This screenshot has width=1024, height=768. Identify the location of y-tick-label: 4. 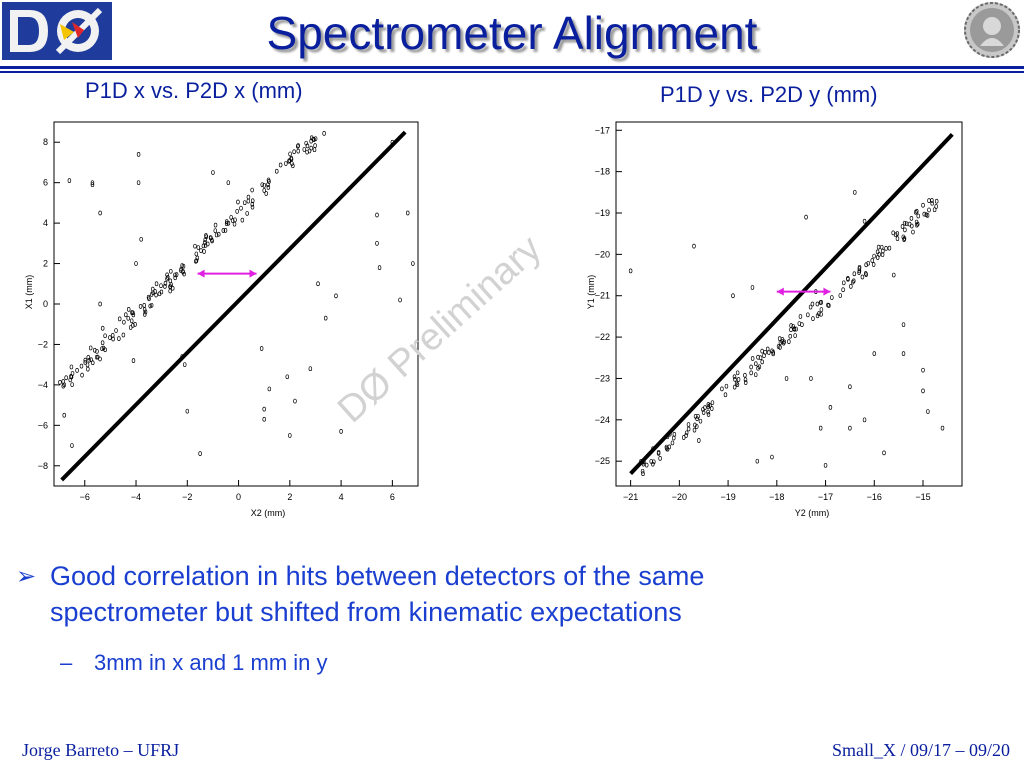
(45, 223).